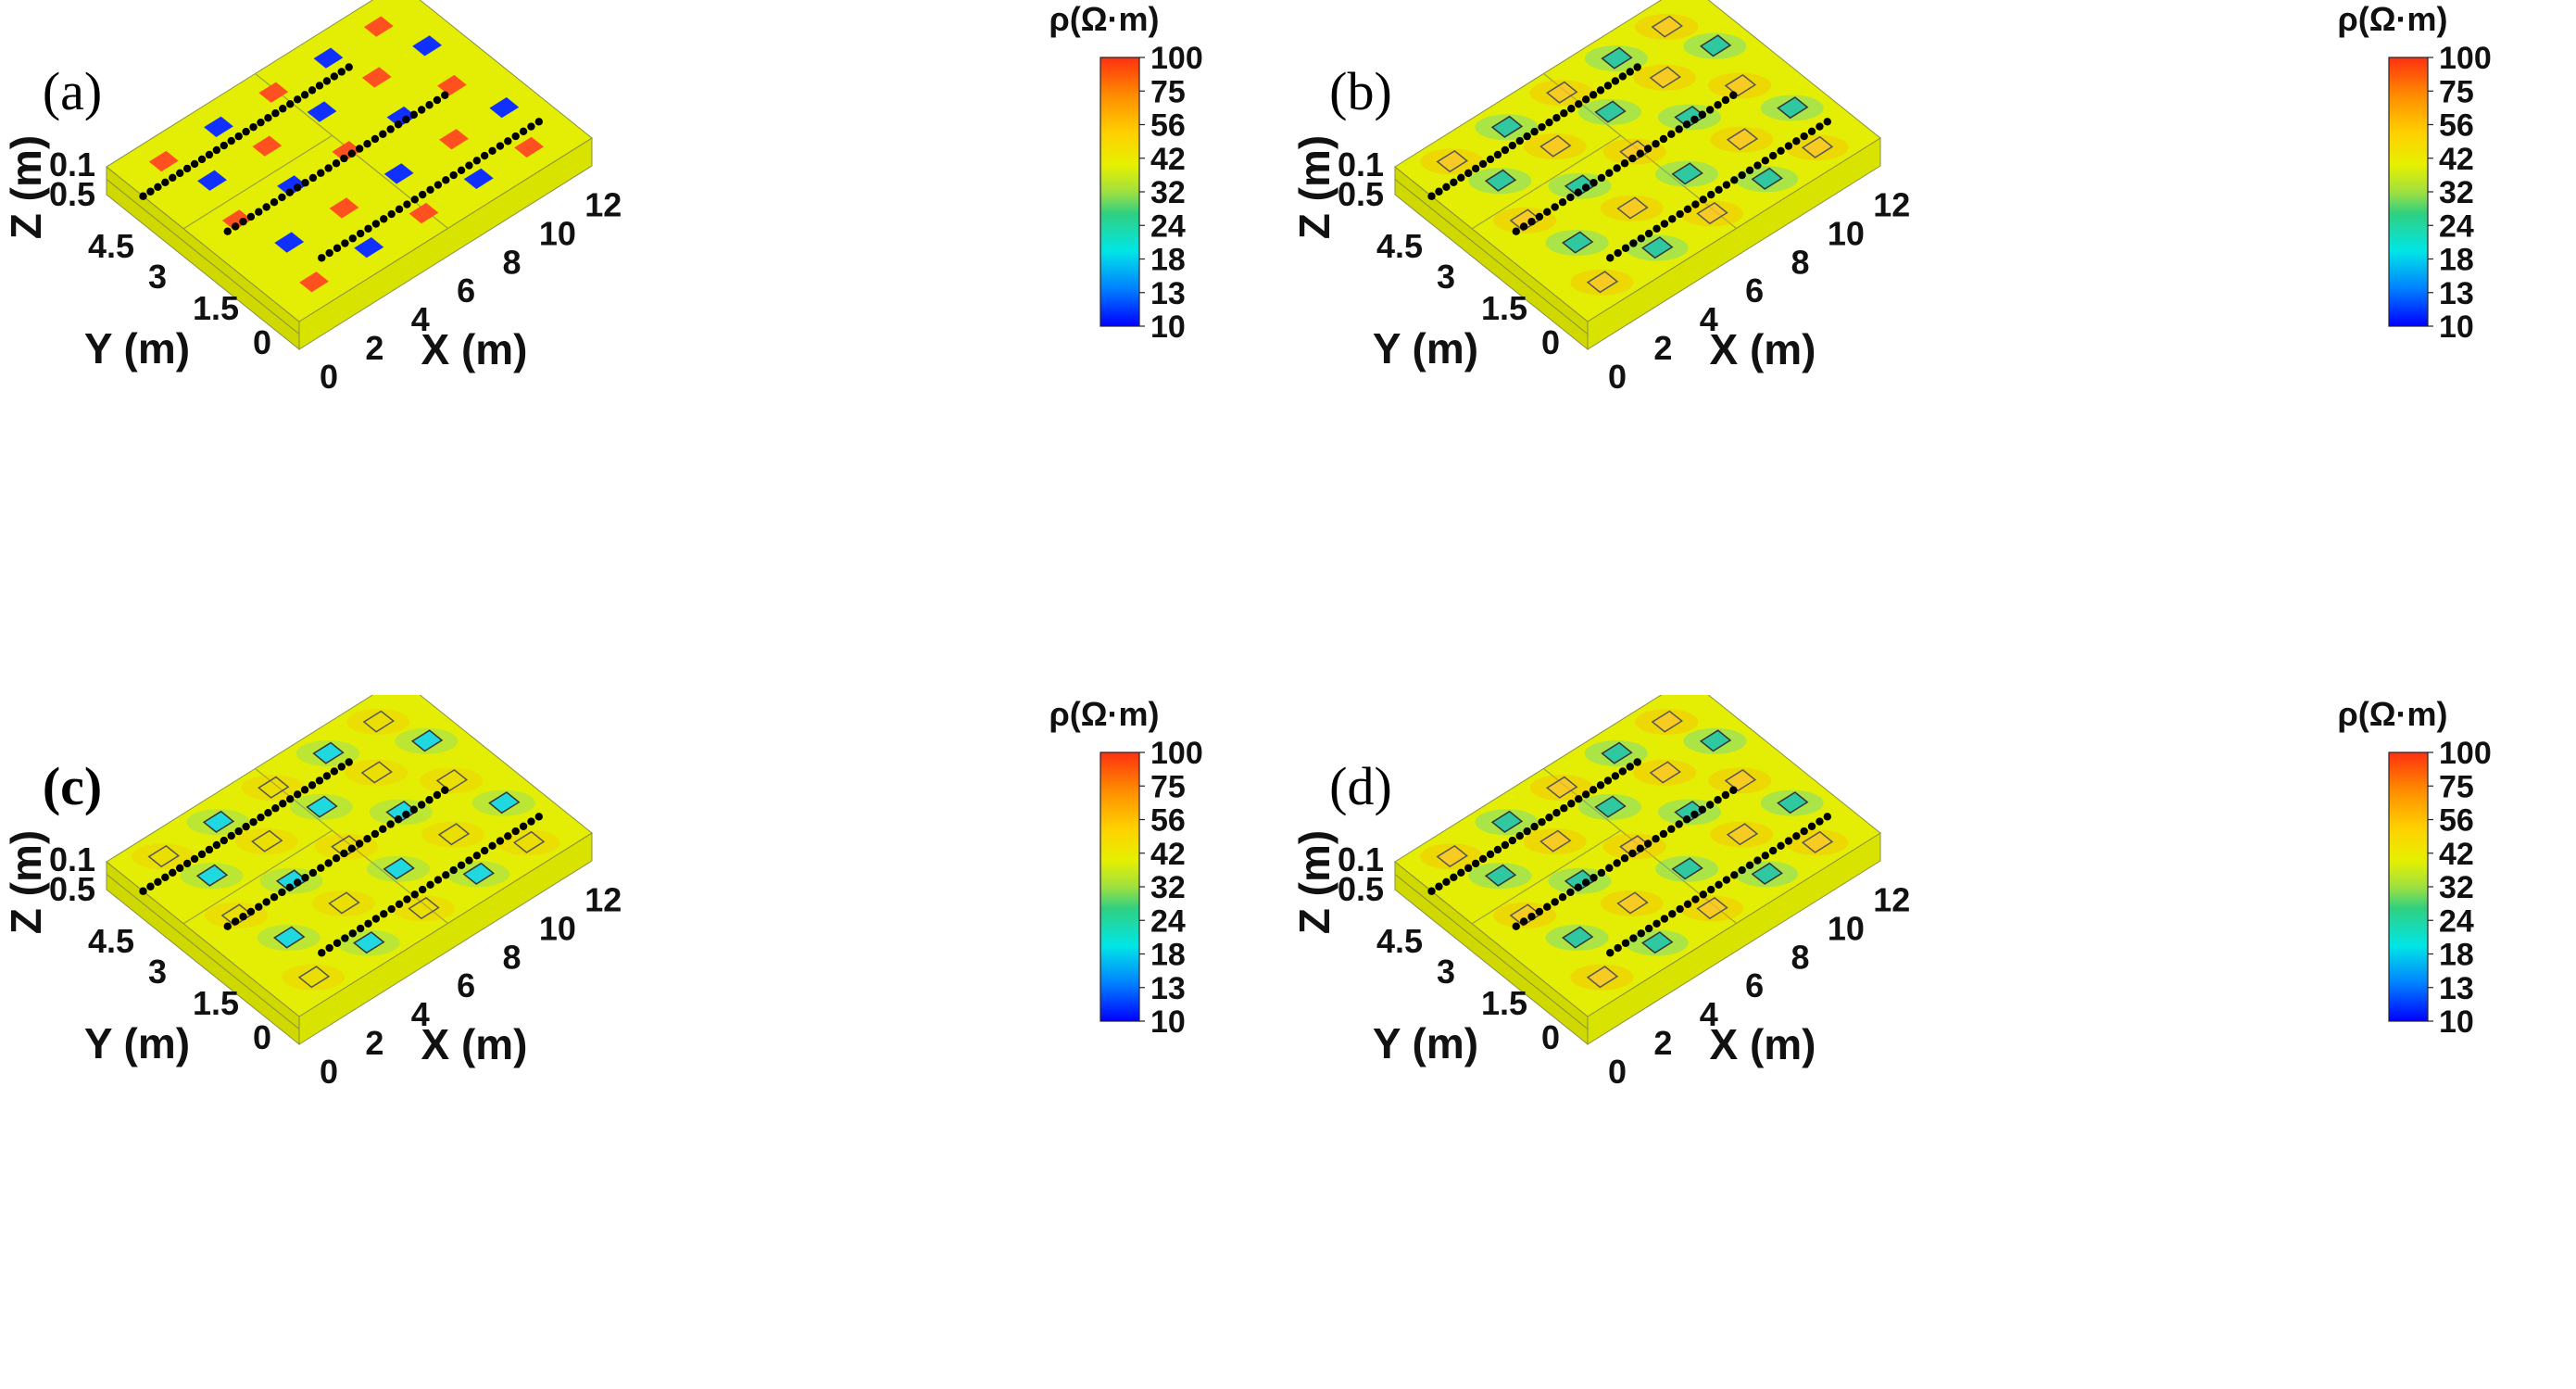 This screenshot has width=2576, height=1389. I want to click on x-tick-label: 8, so click(511, 262).